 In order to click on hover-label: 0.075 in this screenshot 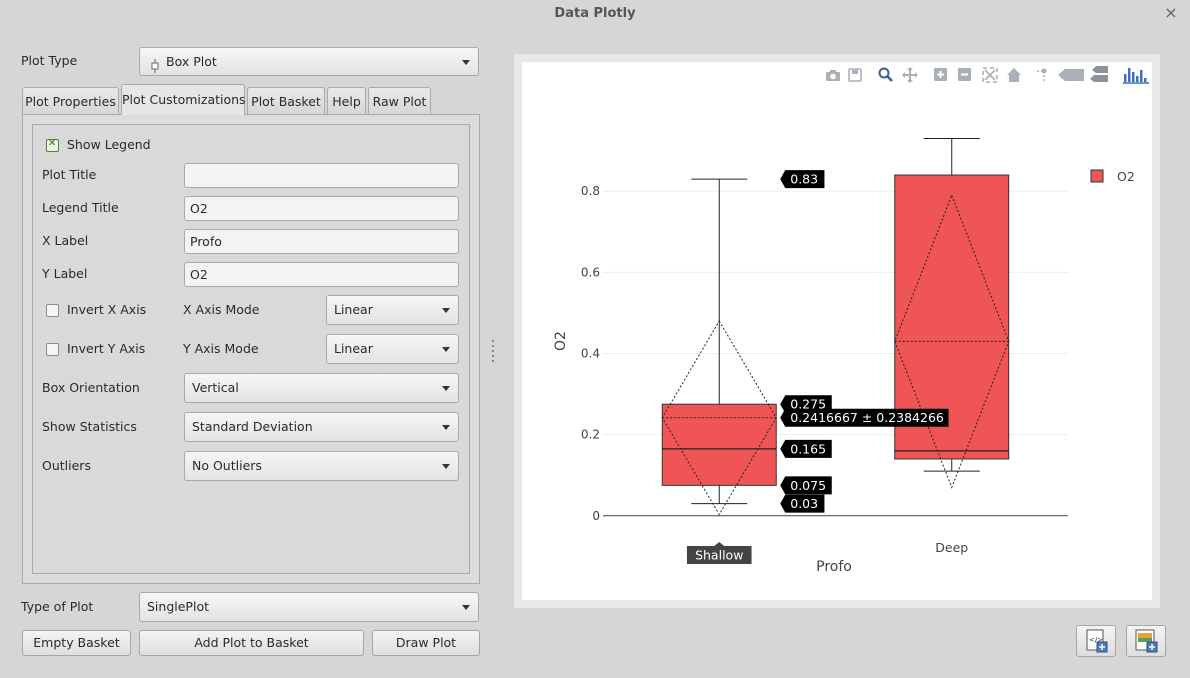, I will do `click(806, 485)`.